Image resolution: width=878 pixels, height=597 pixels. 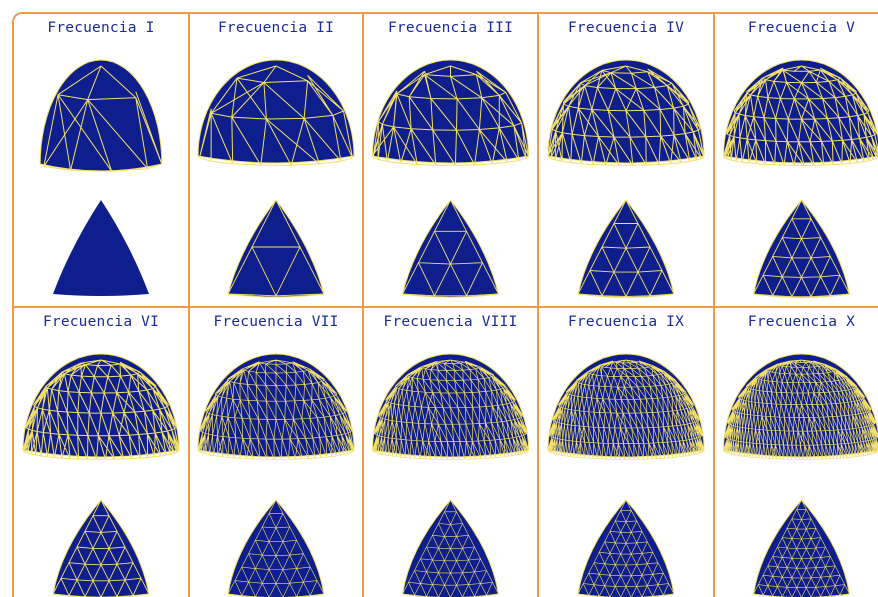 I want to click on cell-title: Frecuencia II, so click(x=276, y=28).